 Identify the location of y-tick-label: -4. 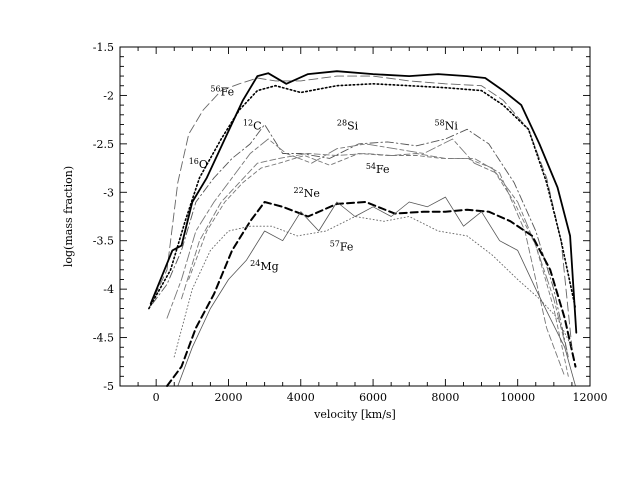
(108, 289).